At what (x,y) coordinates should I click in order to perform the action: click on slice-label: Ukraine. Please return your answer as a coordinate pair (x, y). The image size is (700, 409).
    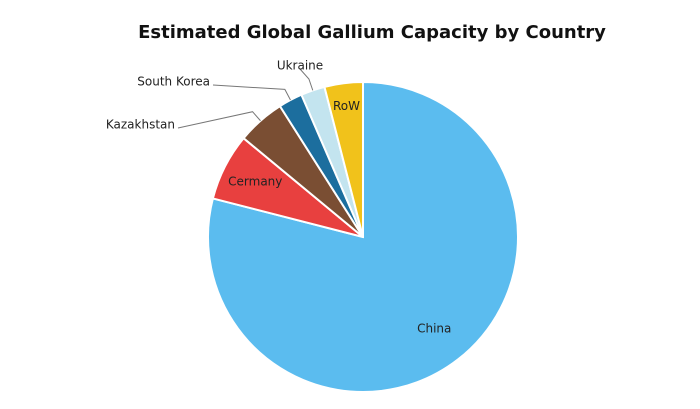
    Looking at the image, I should click on (300, 66).